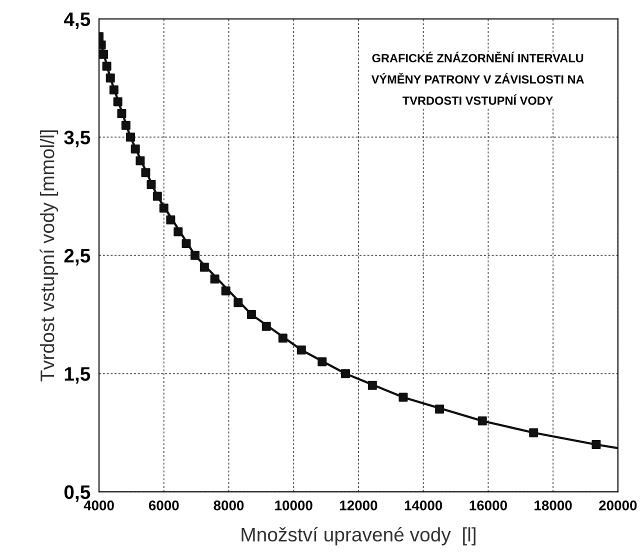  What do you see at coordinates (553, 505) in the screenshot?
I see `x-tick-label: 18000` at bounding box center [553, 505].